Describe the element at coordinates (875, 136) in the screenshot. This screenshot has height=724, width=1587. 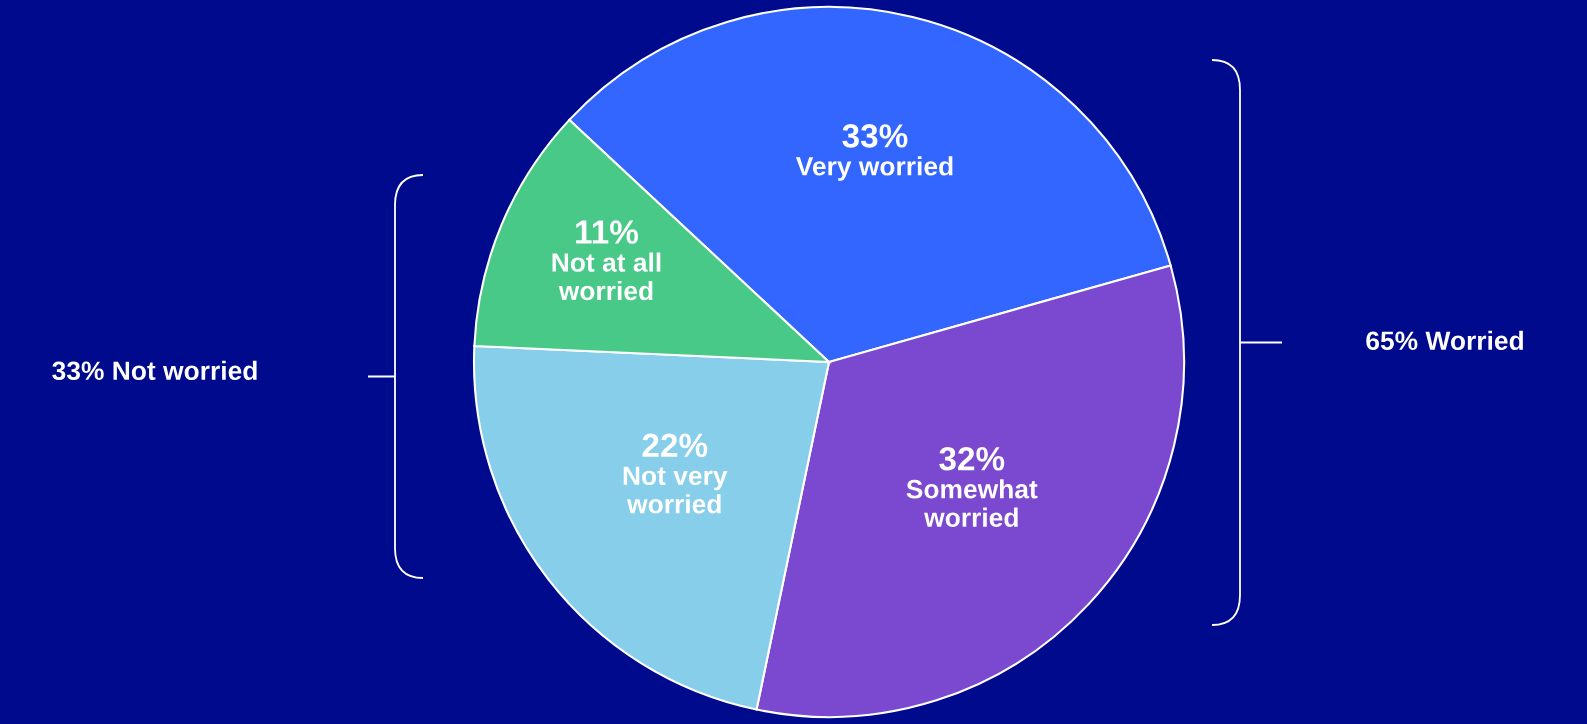
I see `data-label: 33%` at that location.